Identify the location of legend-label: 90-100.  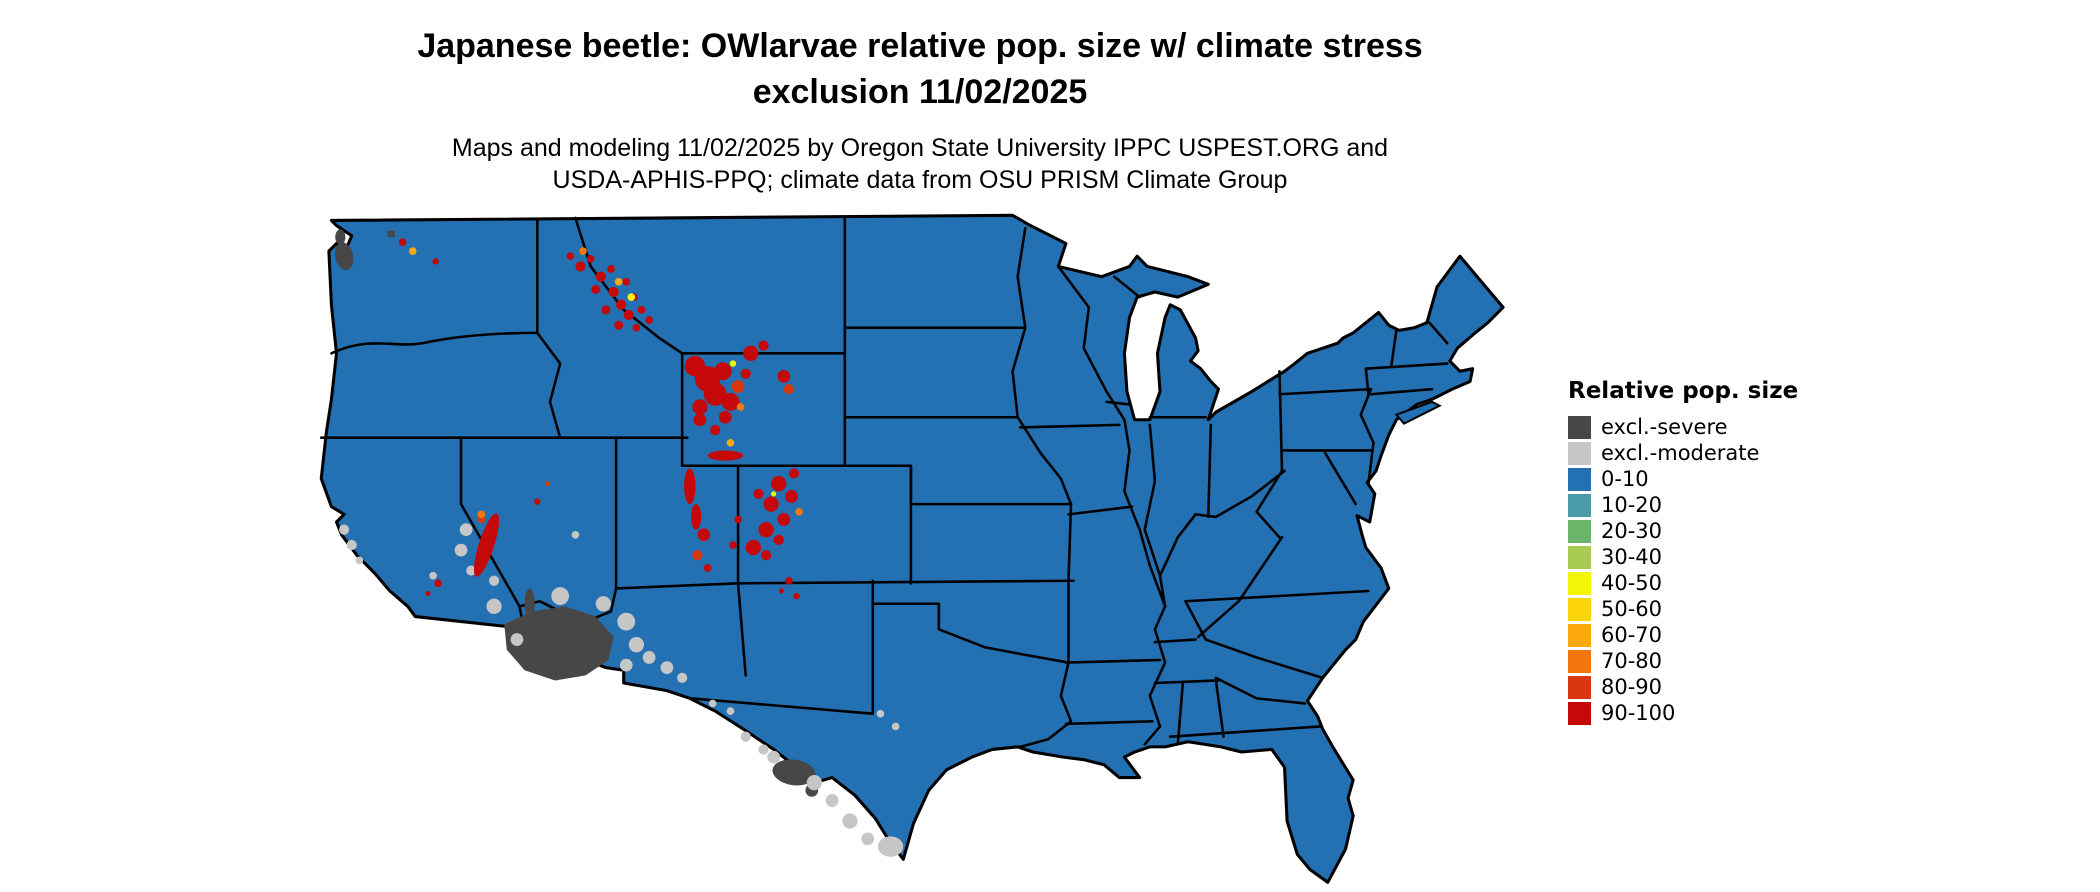
(1638, 713).